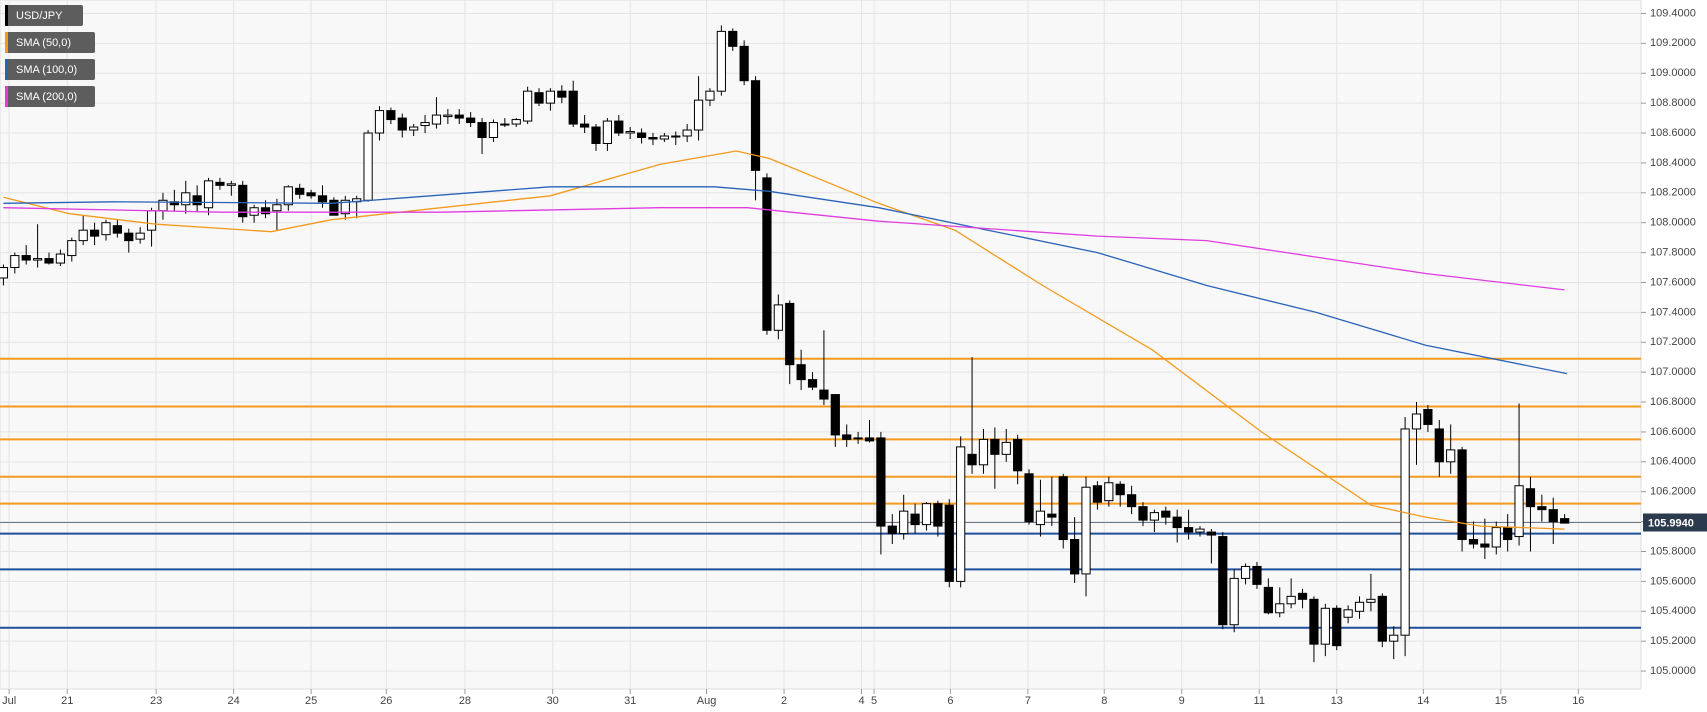  What do you see at coordinates (465, 701) in the screenshot?
I see `x-tick-label: 28` at bounding box center [465, 701].